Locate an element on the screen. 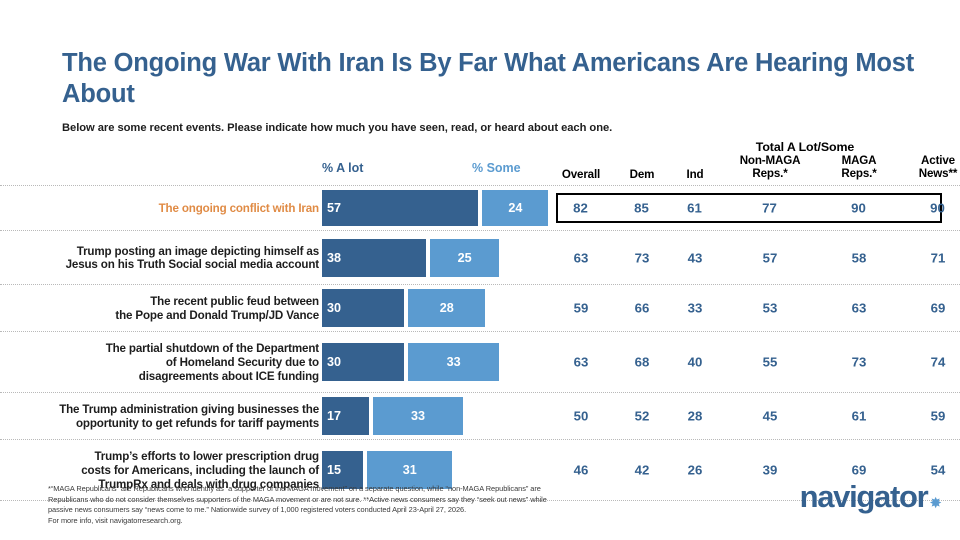  row-values: 63684055737447 is located at coordinates (751, 362).